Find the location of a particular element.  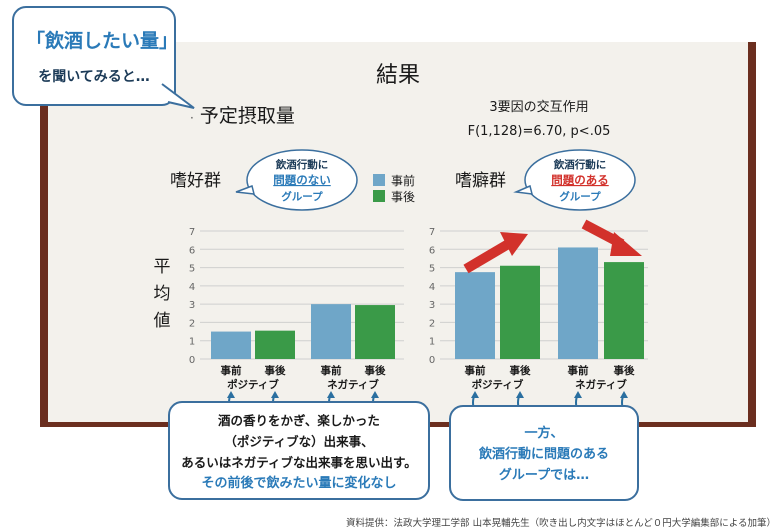

ylabel-char-2: 均 is located at coordinates (162, 294).